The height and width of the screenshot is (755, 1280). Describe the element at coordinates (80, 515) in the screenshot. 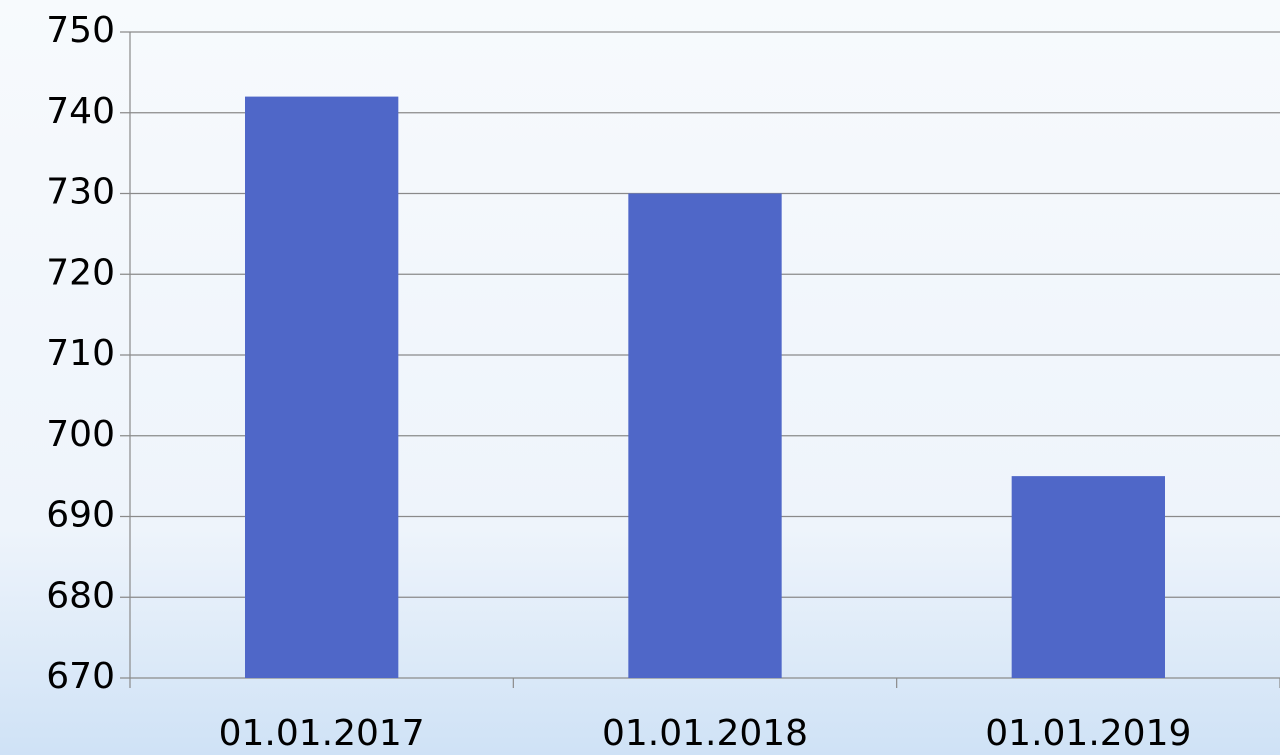

I see `y-tick-label: 690` at that location.